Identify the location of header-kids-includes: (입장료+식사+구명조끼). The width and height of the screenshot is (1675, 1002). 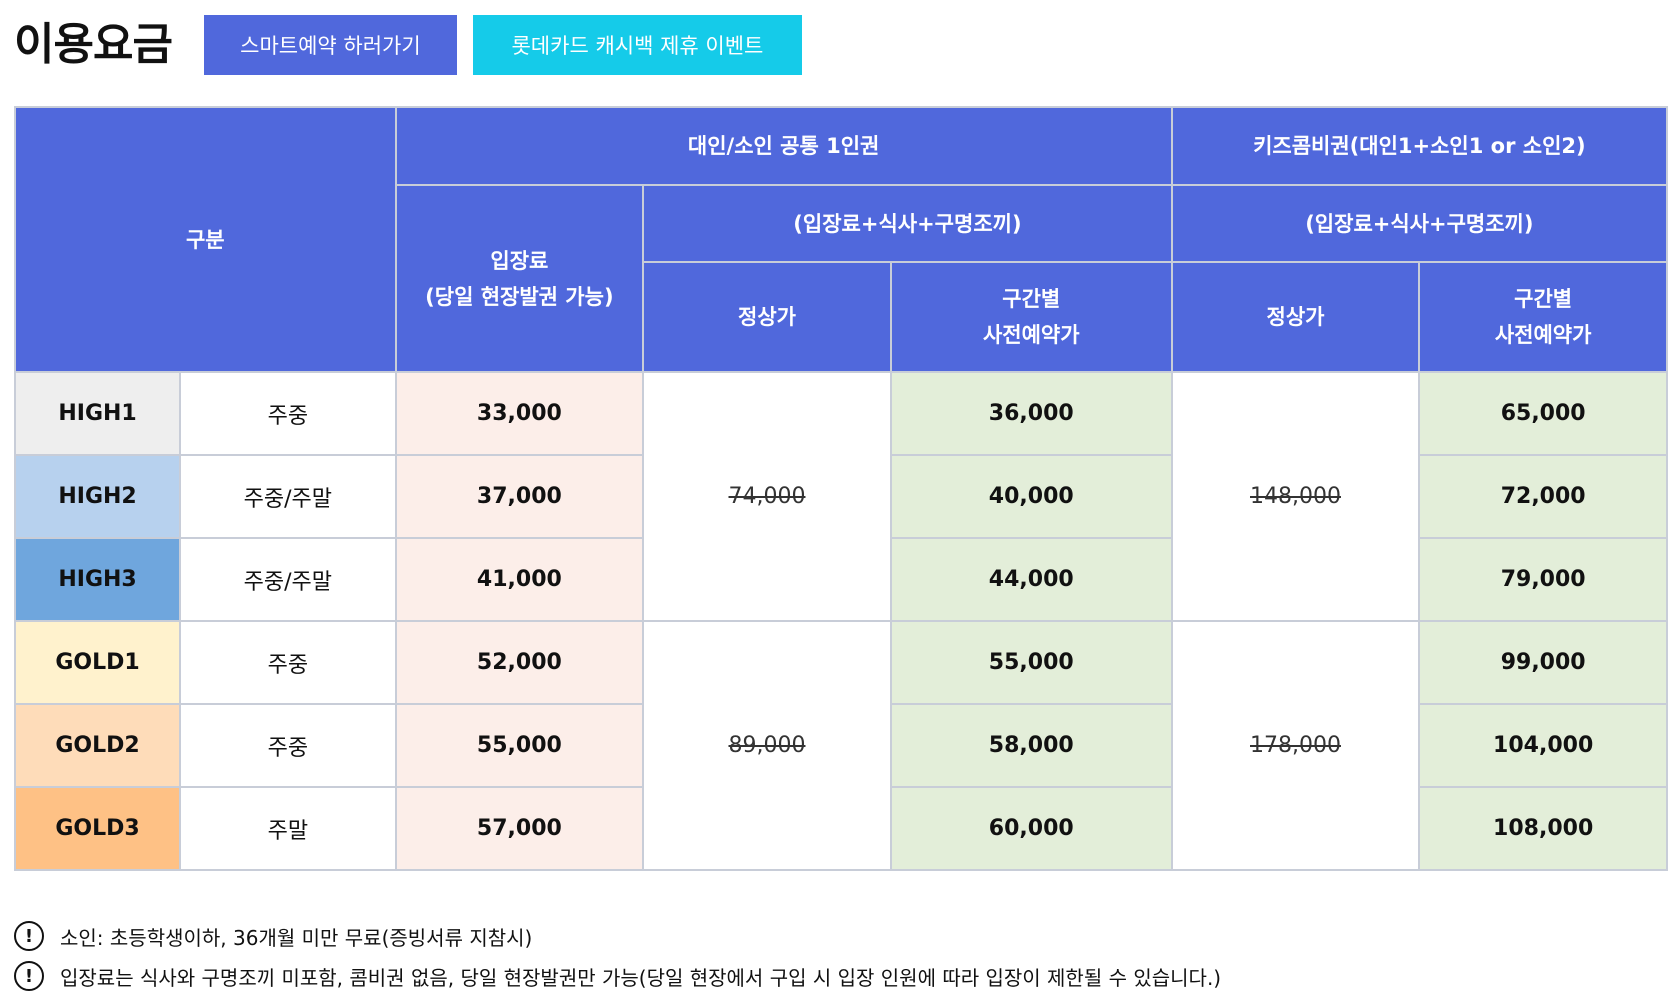
(1419, 223).